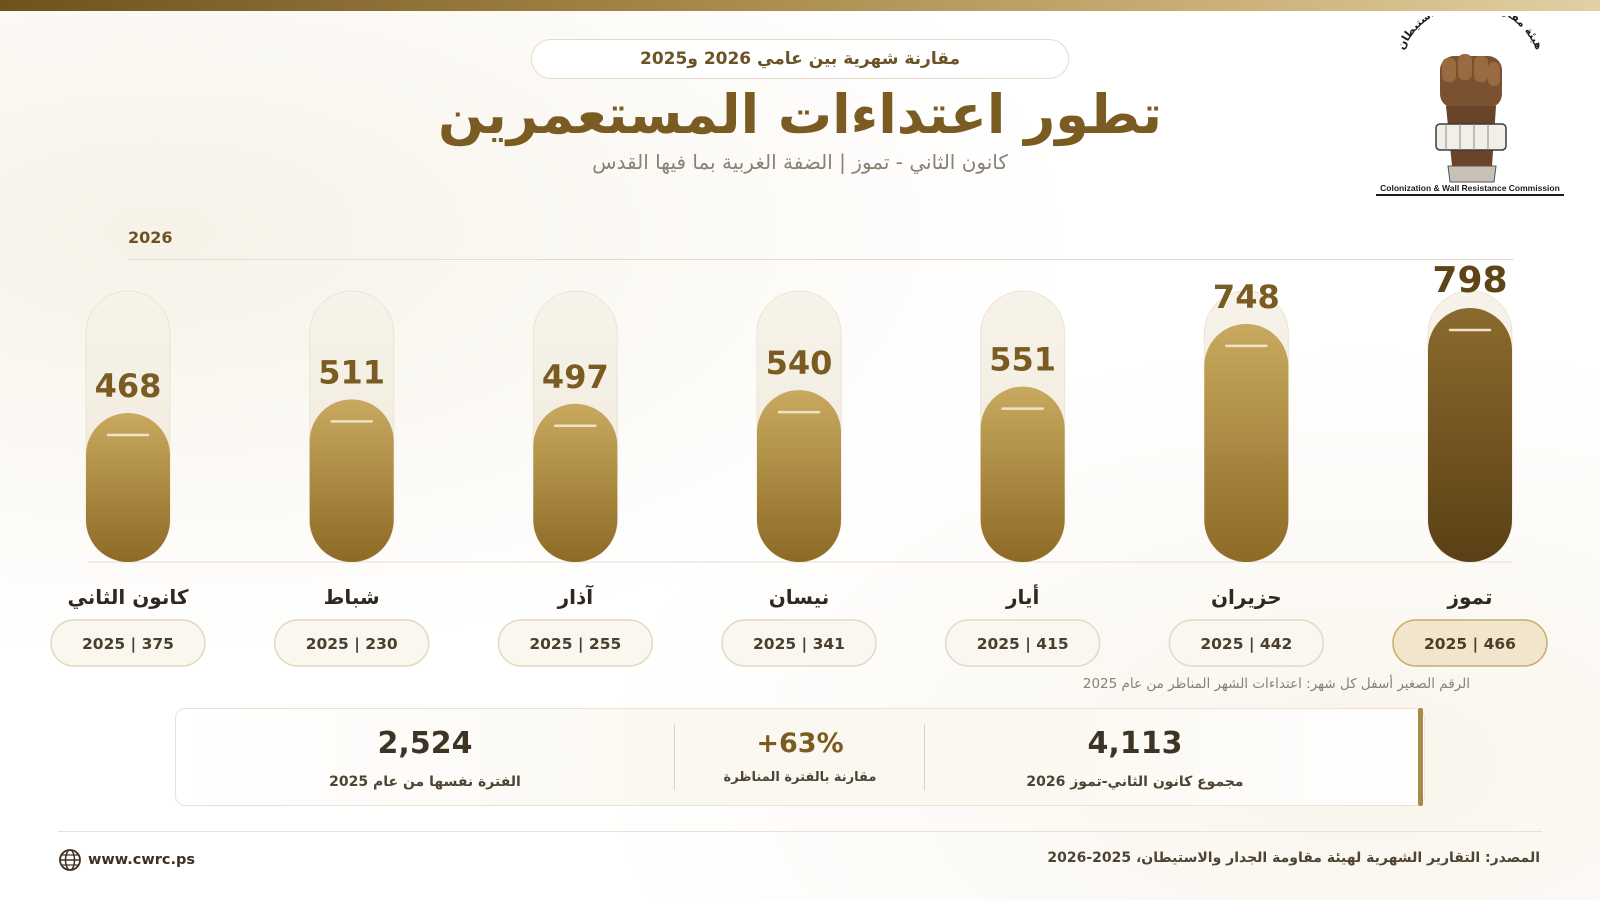 This screenshot has width=1600, height=900. What do you see at coordinates (1022, 360) in the screenshot?
I see `bar-value-label: 551` at bounding box center [1022, 360].